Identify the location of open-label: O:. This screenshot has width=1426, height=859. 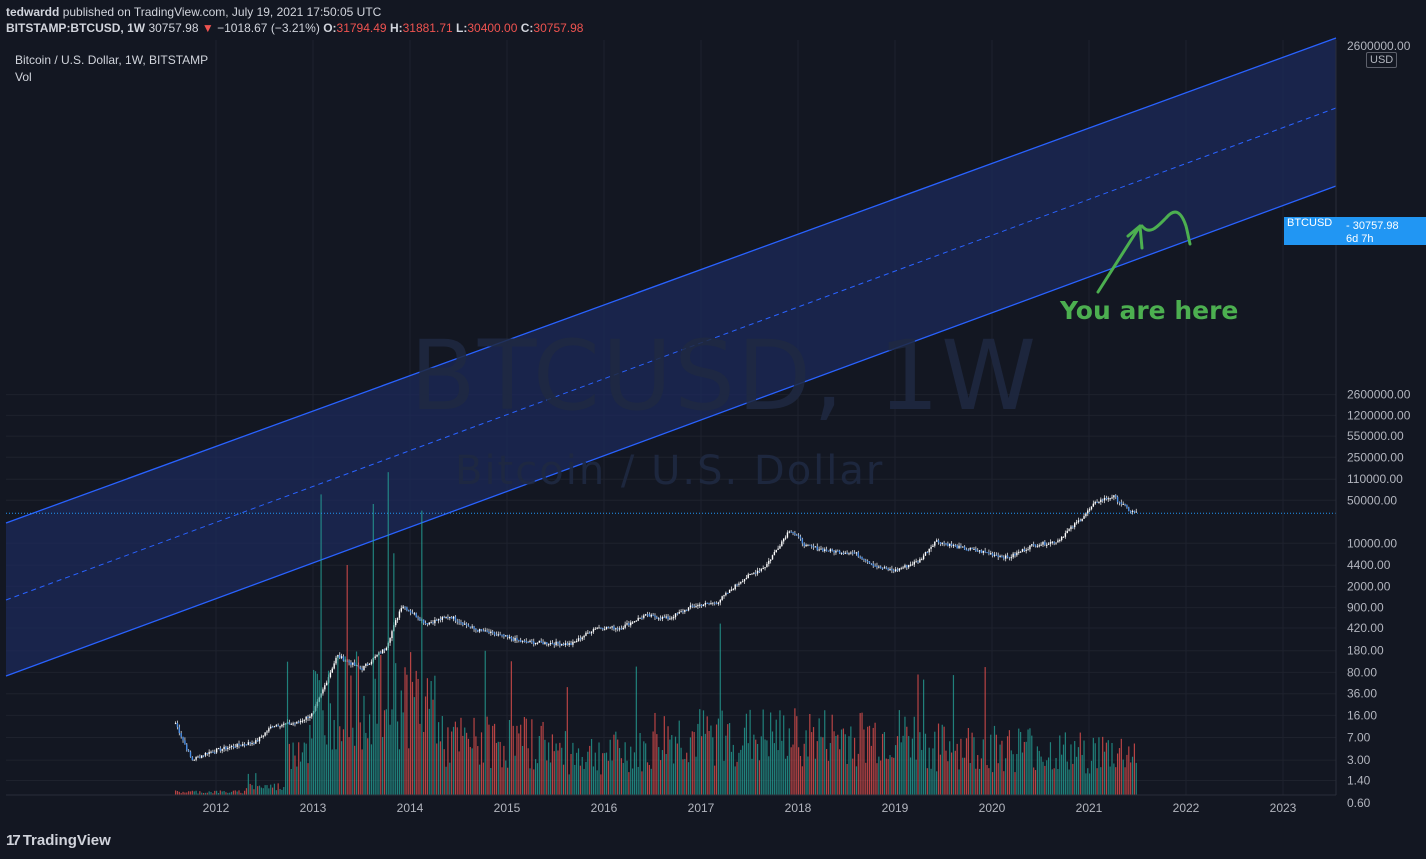
(330, 28).